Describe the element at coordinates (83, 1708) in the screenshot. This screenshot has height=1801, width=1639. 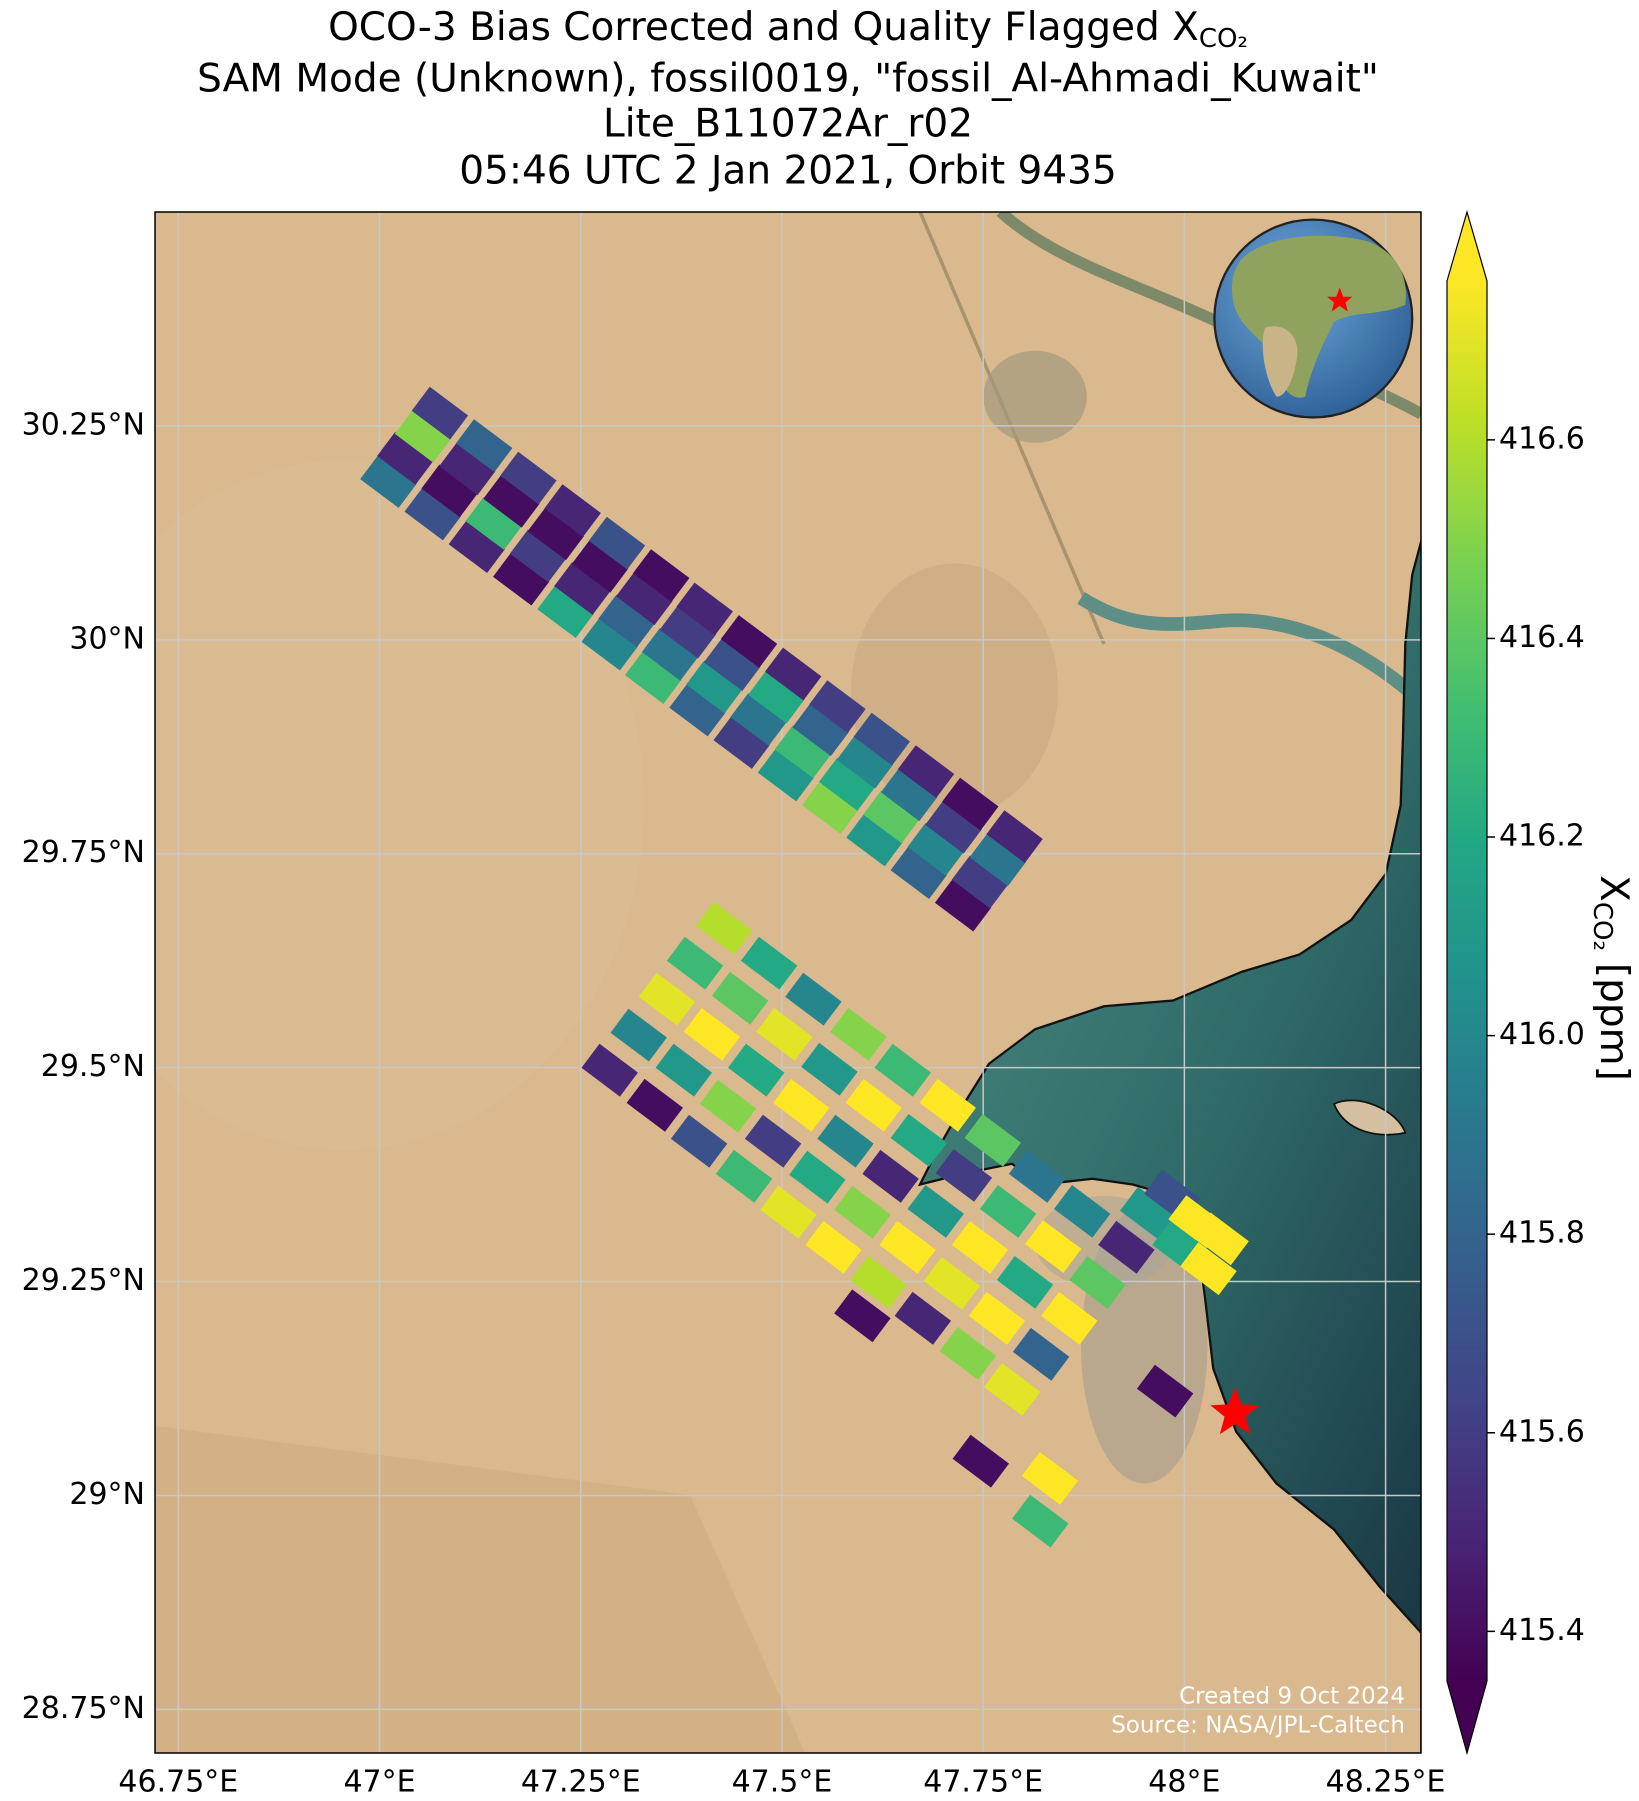
I see `y-tick-label: 28.75°N` at that location.